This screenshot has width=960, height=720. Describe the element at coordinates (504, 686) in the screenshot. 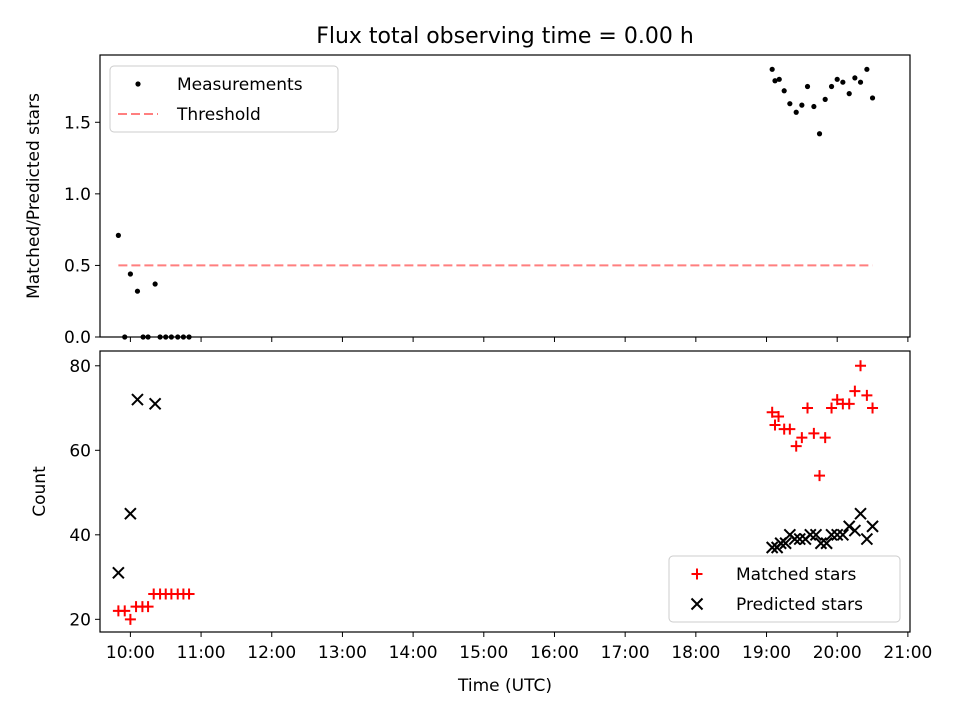

I see `x-axis-label: Time (UTC)` at that location.